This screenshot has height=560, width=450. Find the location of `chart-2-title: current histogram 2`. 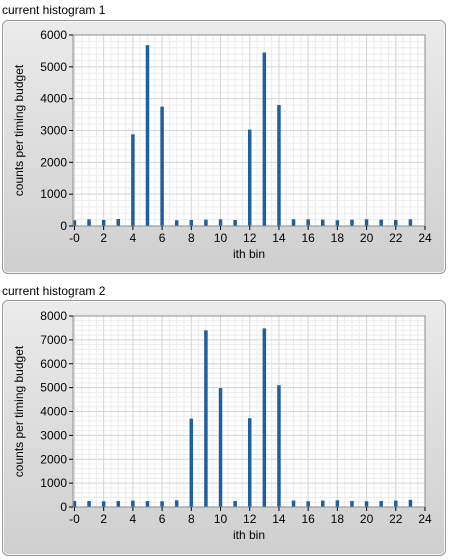

chart-2-title: current histogram 2 is located at coordinates (54, 291).